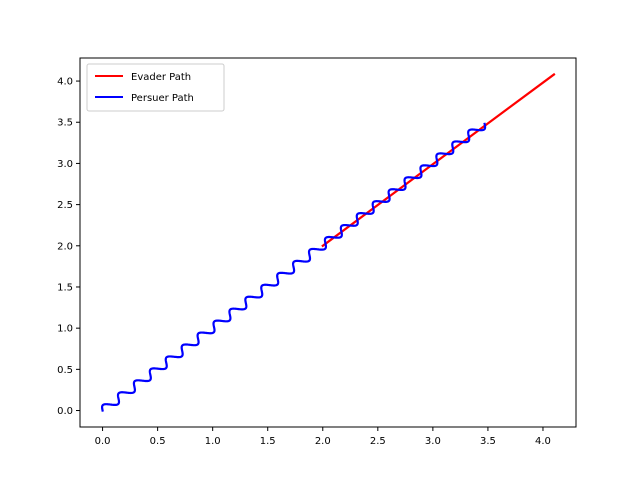 This screenshot has height=480, width=640. Describe the element at coordinates (433, 441) in the screenshot. I see `x-tick-label: 3.0` at that location.